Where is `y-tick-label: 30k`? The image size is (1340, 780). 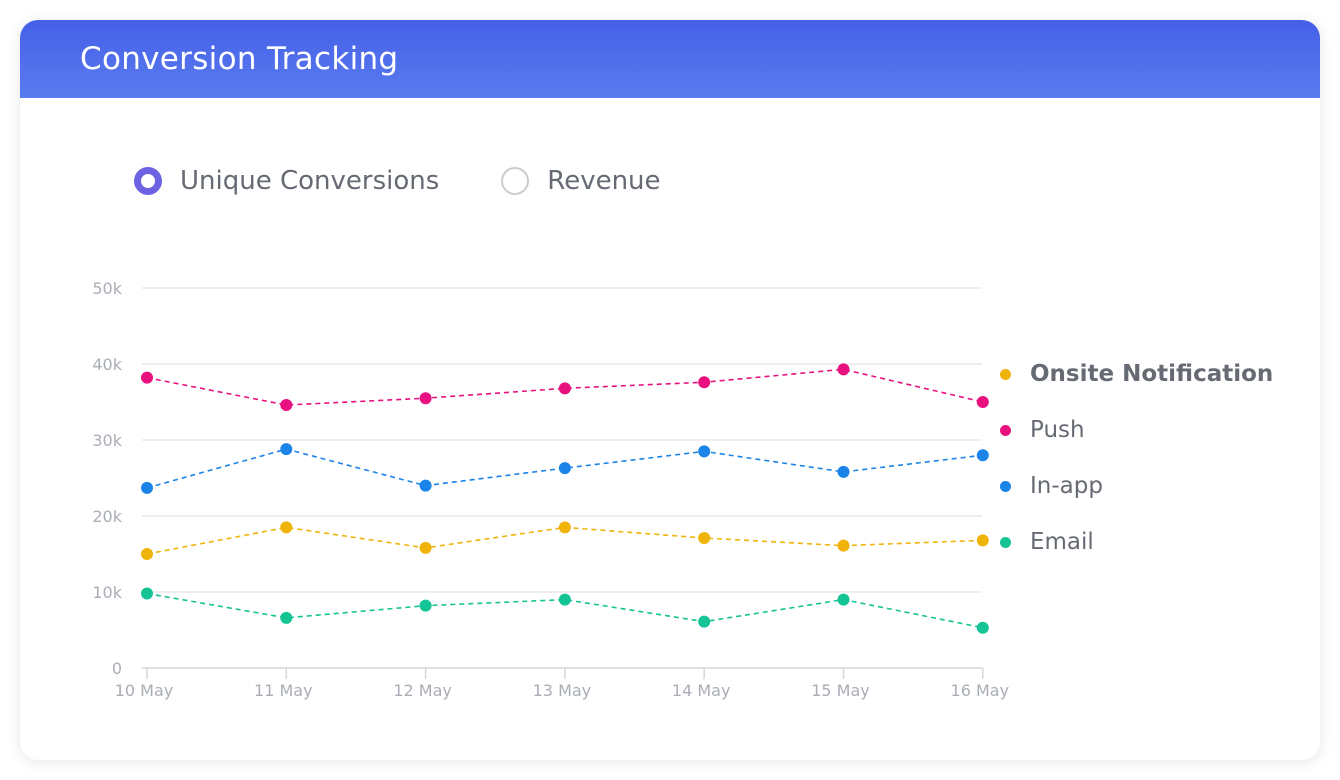 y-tick-label: 30k is located at coordinates (107, 440).